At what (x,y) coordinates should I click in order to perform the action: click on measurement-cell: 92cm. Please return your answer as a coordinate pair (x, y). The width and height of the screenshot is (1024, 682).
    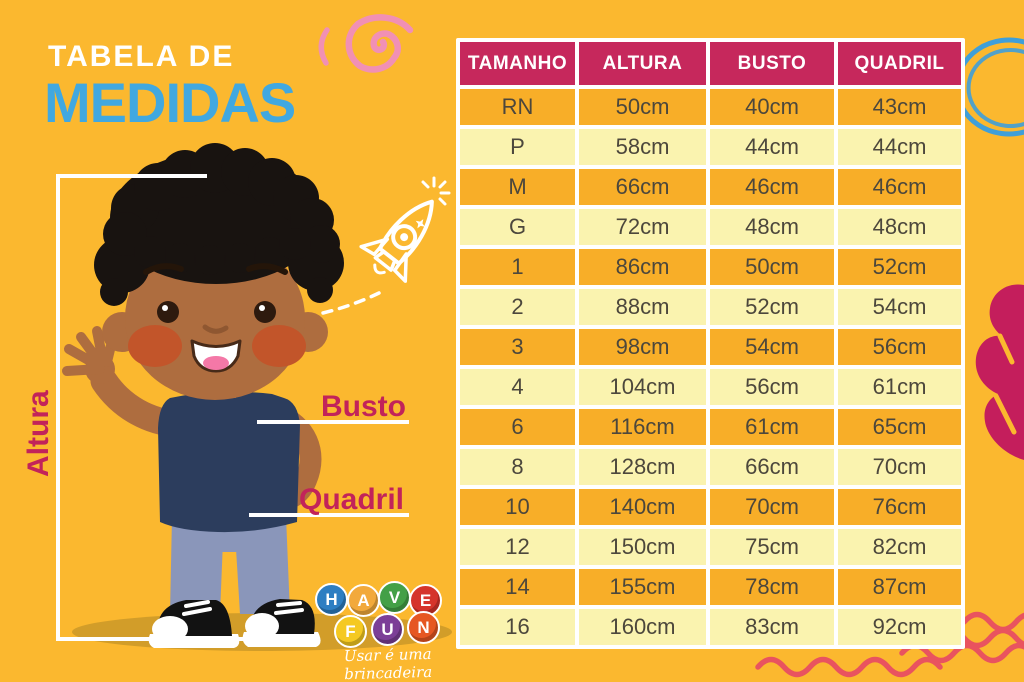
    Looking at the image, I should click on (899, 627).